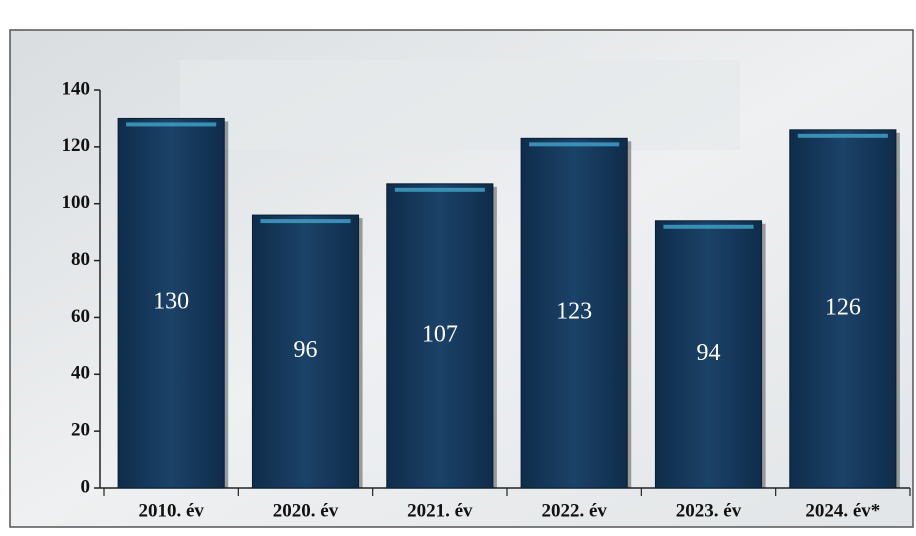 Image resolution: width=916 pixels, height=536 pixels. What do you see at coordinates (842, 510) in the screenshot?
I see `x-tick-label: 2024. év*` at bounding box center [842, 510].